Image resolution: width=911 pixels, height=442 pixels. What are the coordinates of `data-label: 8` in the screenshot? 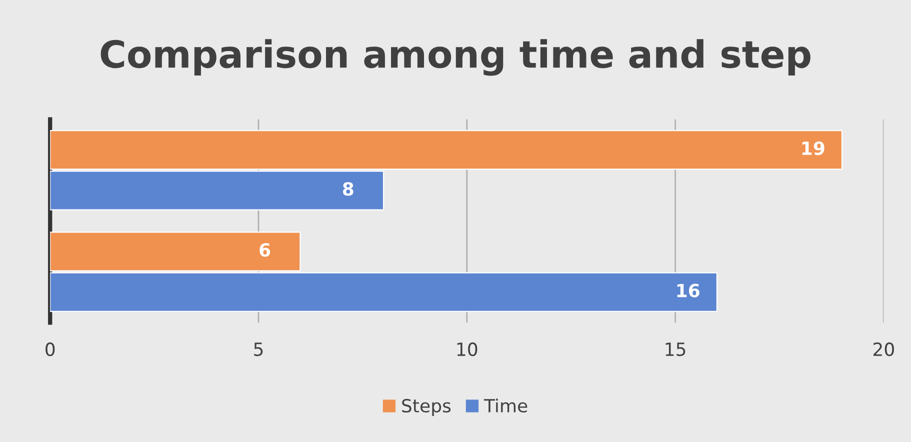 It's located at (348, 189).